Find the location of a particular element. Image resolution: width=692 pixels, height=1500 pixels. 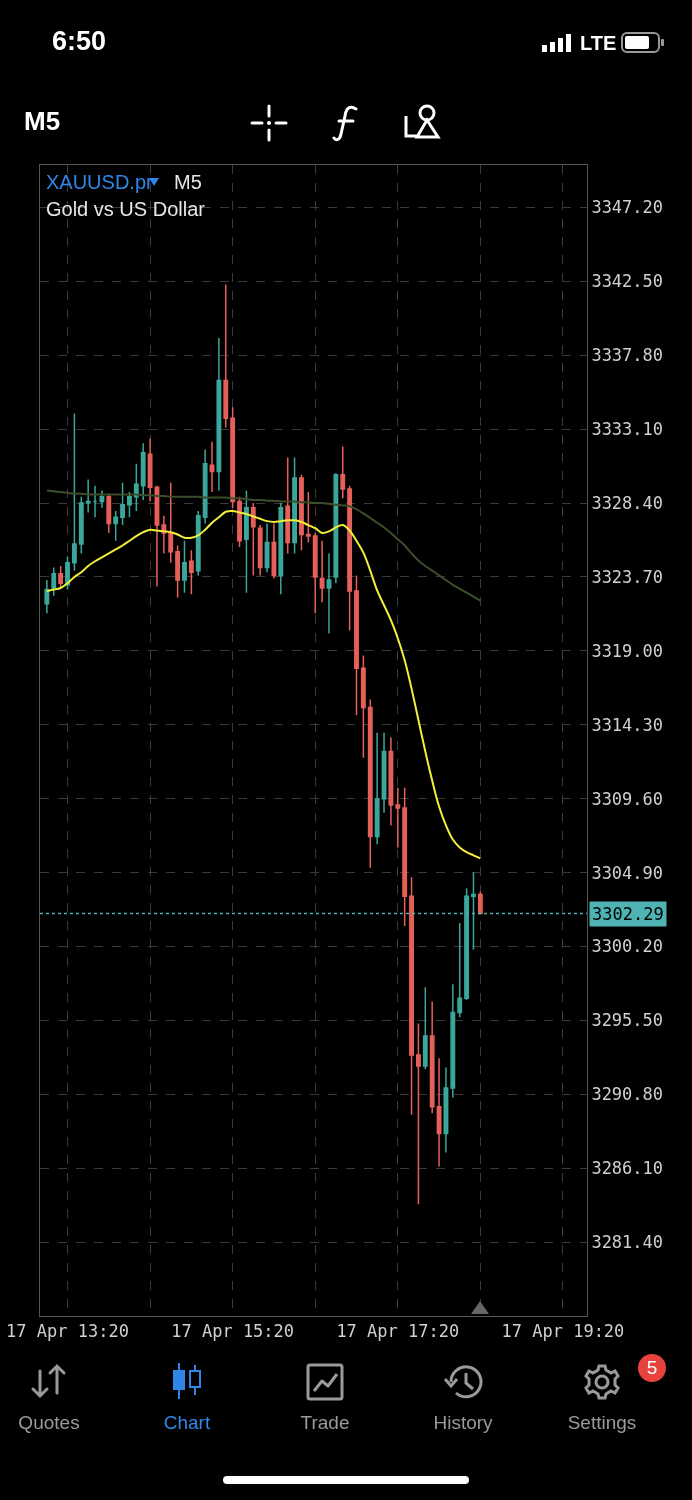

y-tick-label: 3286.10 is located at coordinates (627, 1168).